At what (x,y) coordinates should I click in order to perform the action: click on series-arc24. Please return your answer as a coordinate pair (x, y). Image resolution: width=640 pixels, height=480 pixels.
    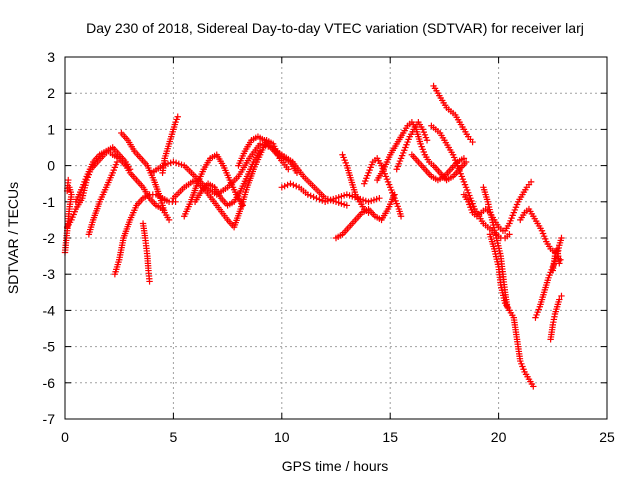
    Looking at the image, I should click on (496, 249).